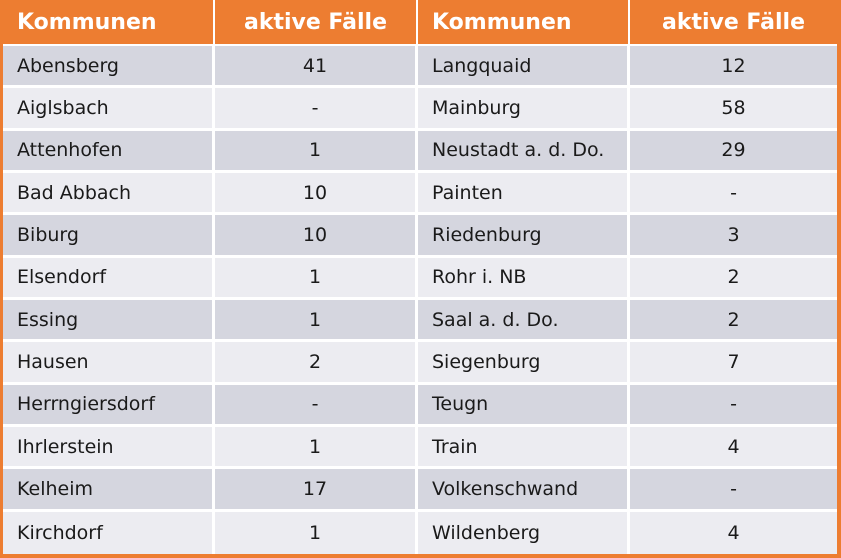 The height and width of the screenshot is (558, 841). Describe the element at coordinates (524, 194) in the screenshot. I see `kommune-name-cell: Painten` at that location.